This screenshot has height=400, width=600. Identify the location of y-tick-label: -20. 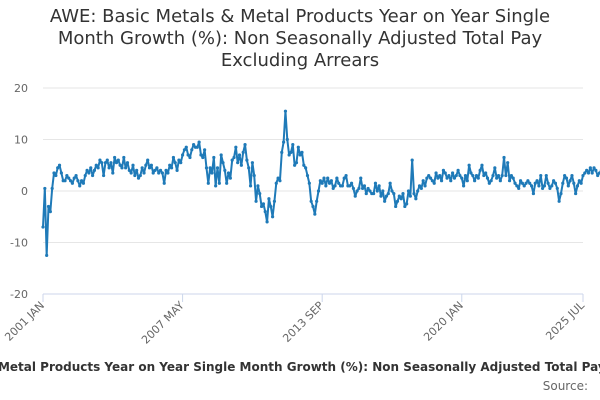
(19, 294).